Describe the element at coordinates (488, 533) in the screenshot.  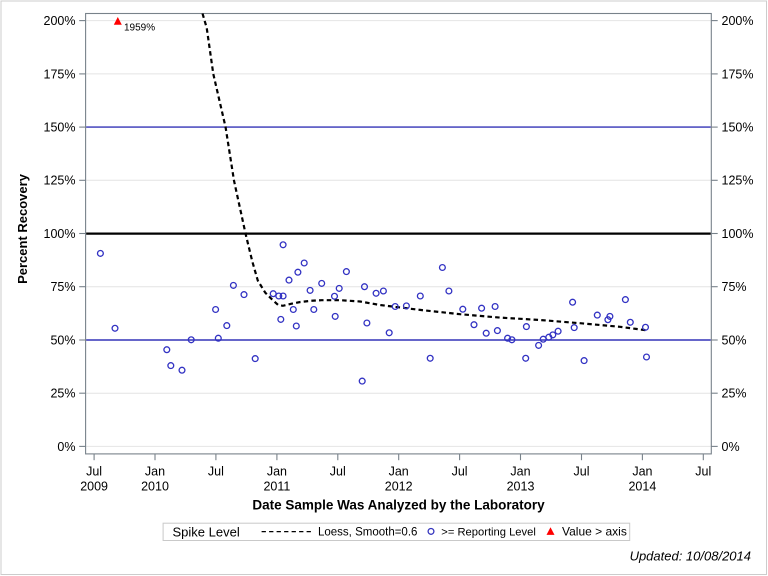
I see `svg-text: >= Reporting Level` at that location.